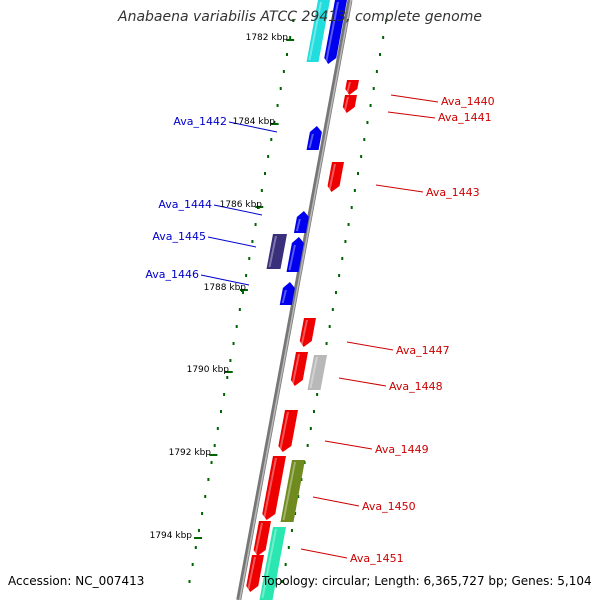  I want to click on gene-Ava_1440-glyph-body, so click(352, 87).